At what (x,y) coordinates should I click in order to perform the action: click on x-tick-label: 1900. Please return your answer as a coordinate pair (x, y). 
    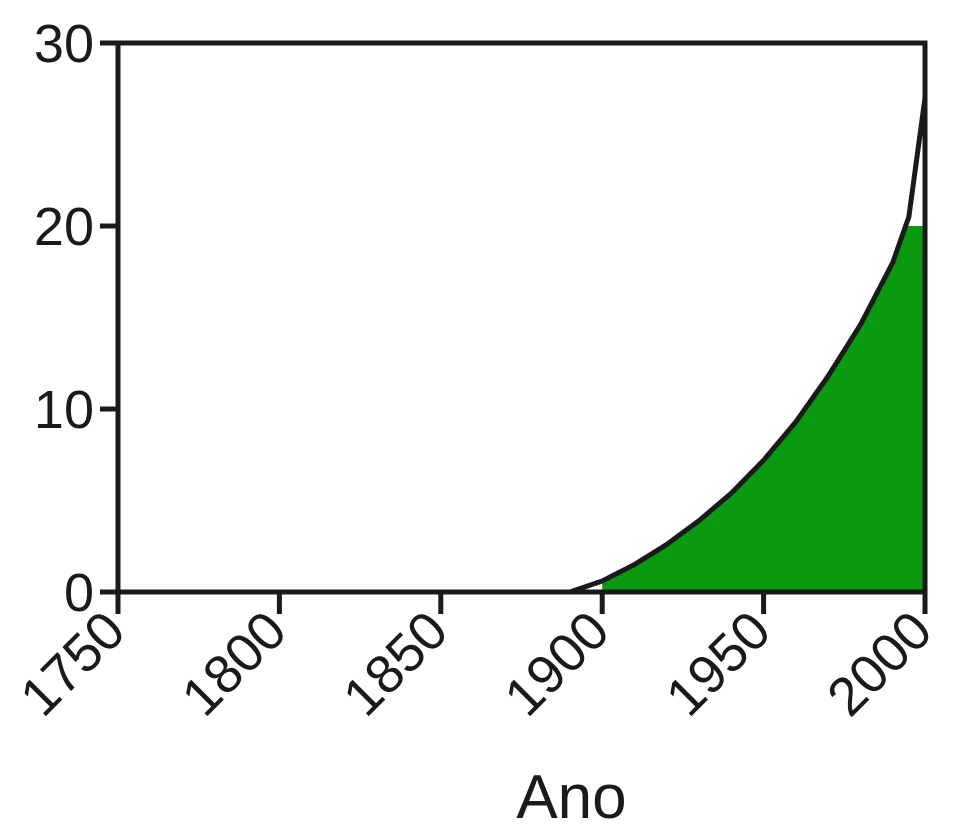
    Looking at the image, I should click on (556, 663).